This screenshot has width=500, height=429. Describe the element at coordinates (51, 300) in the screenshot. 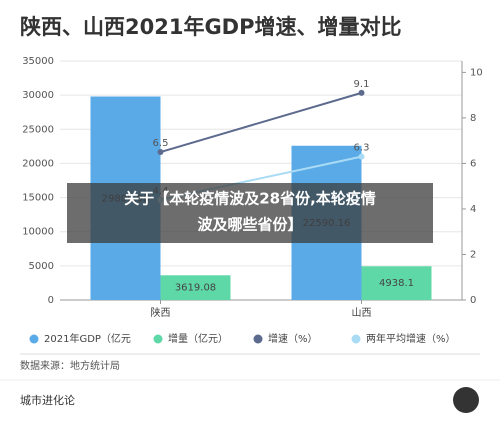

I see `y-tick-label: 0` at that location.